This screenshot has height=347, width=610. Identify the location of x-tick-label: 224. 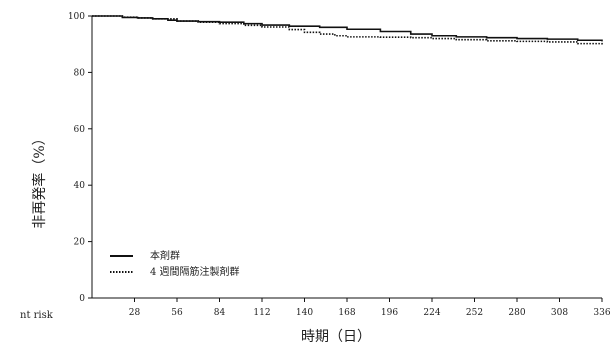
(431, 313).